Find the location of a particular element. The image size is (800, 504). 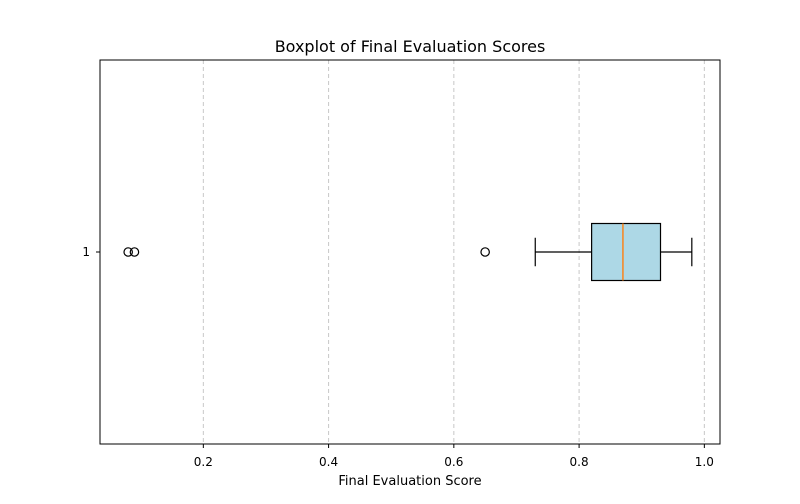

x-ticks: 0.2 0.4 0.6 0.8 1.0 is located at coordinates (454, 456).